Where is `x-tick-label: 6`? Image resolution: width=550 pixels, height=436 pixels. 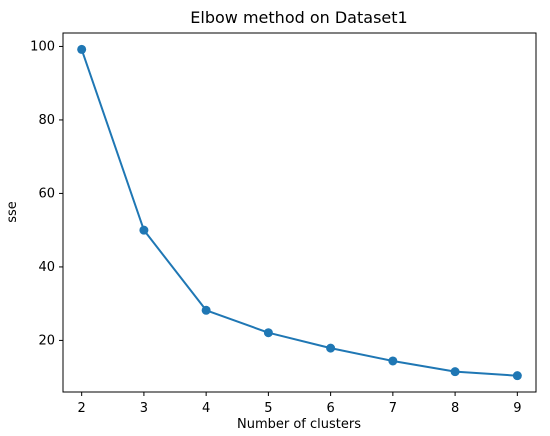
x-tick-label: 6 is located at coordinates (330, 408).